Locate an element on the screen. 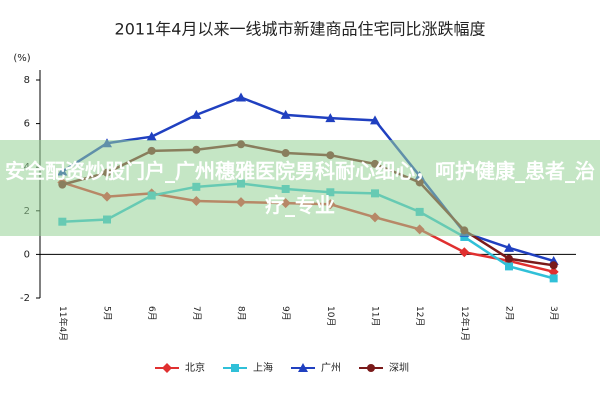 The image size is (600, 400). x-tick-label: 10月 is located at coordinates (330, 316).